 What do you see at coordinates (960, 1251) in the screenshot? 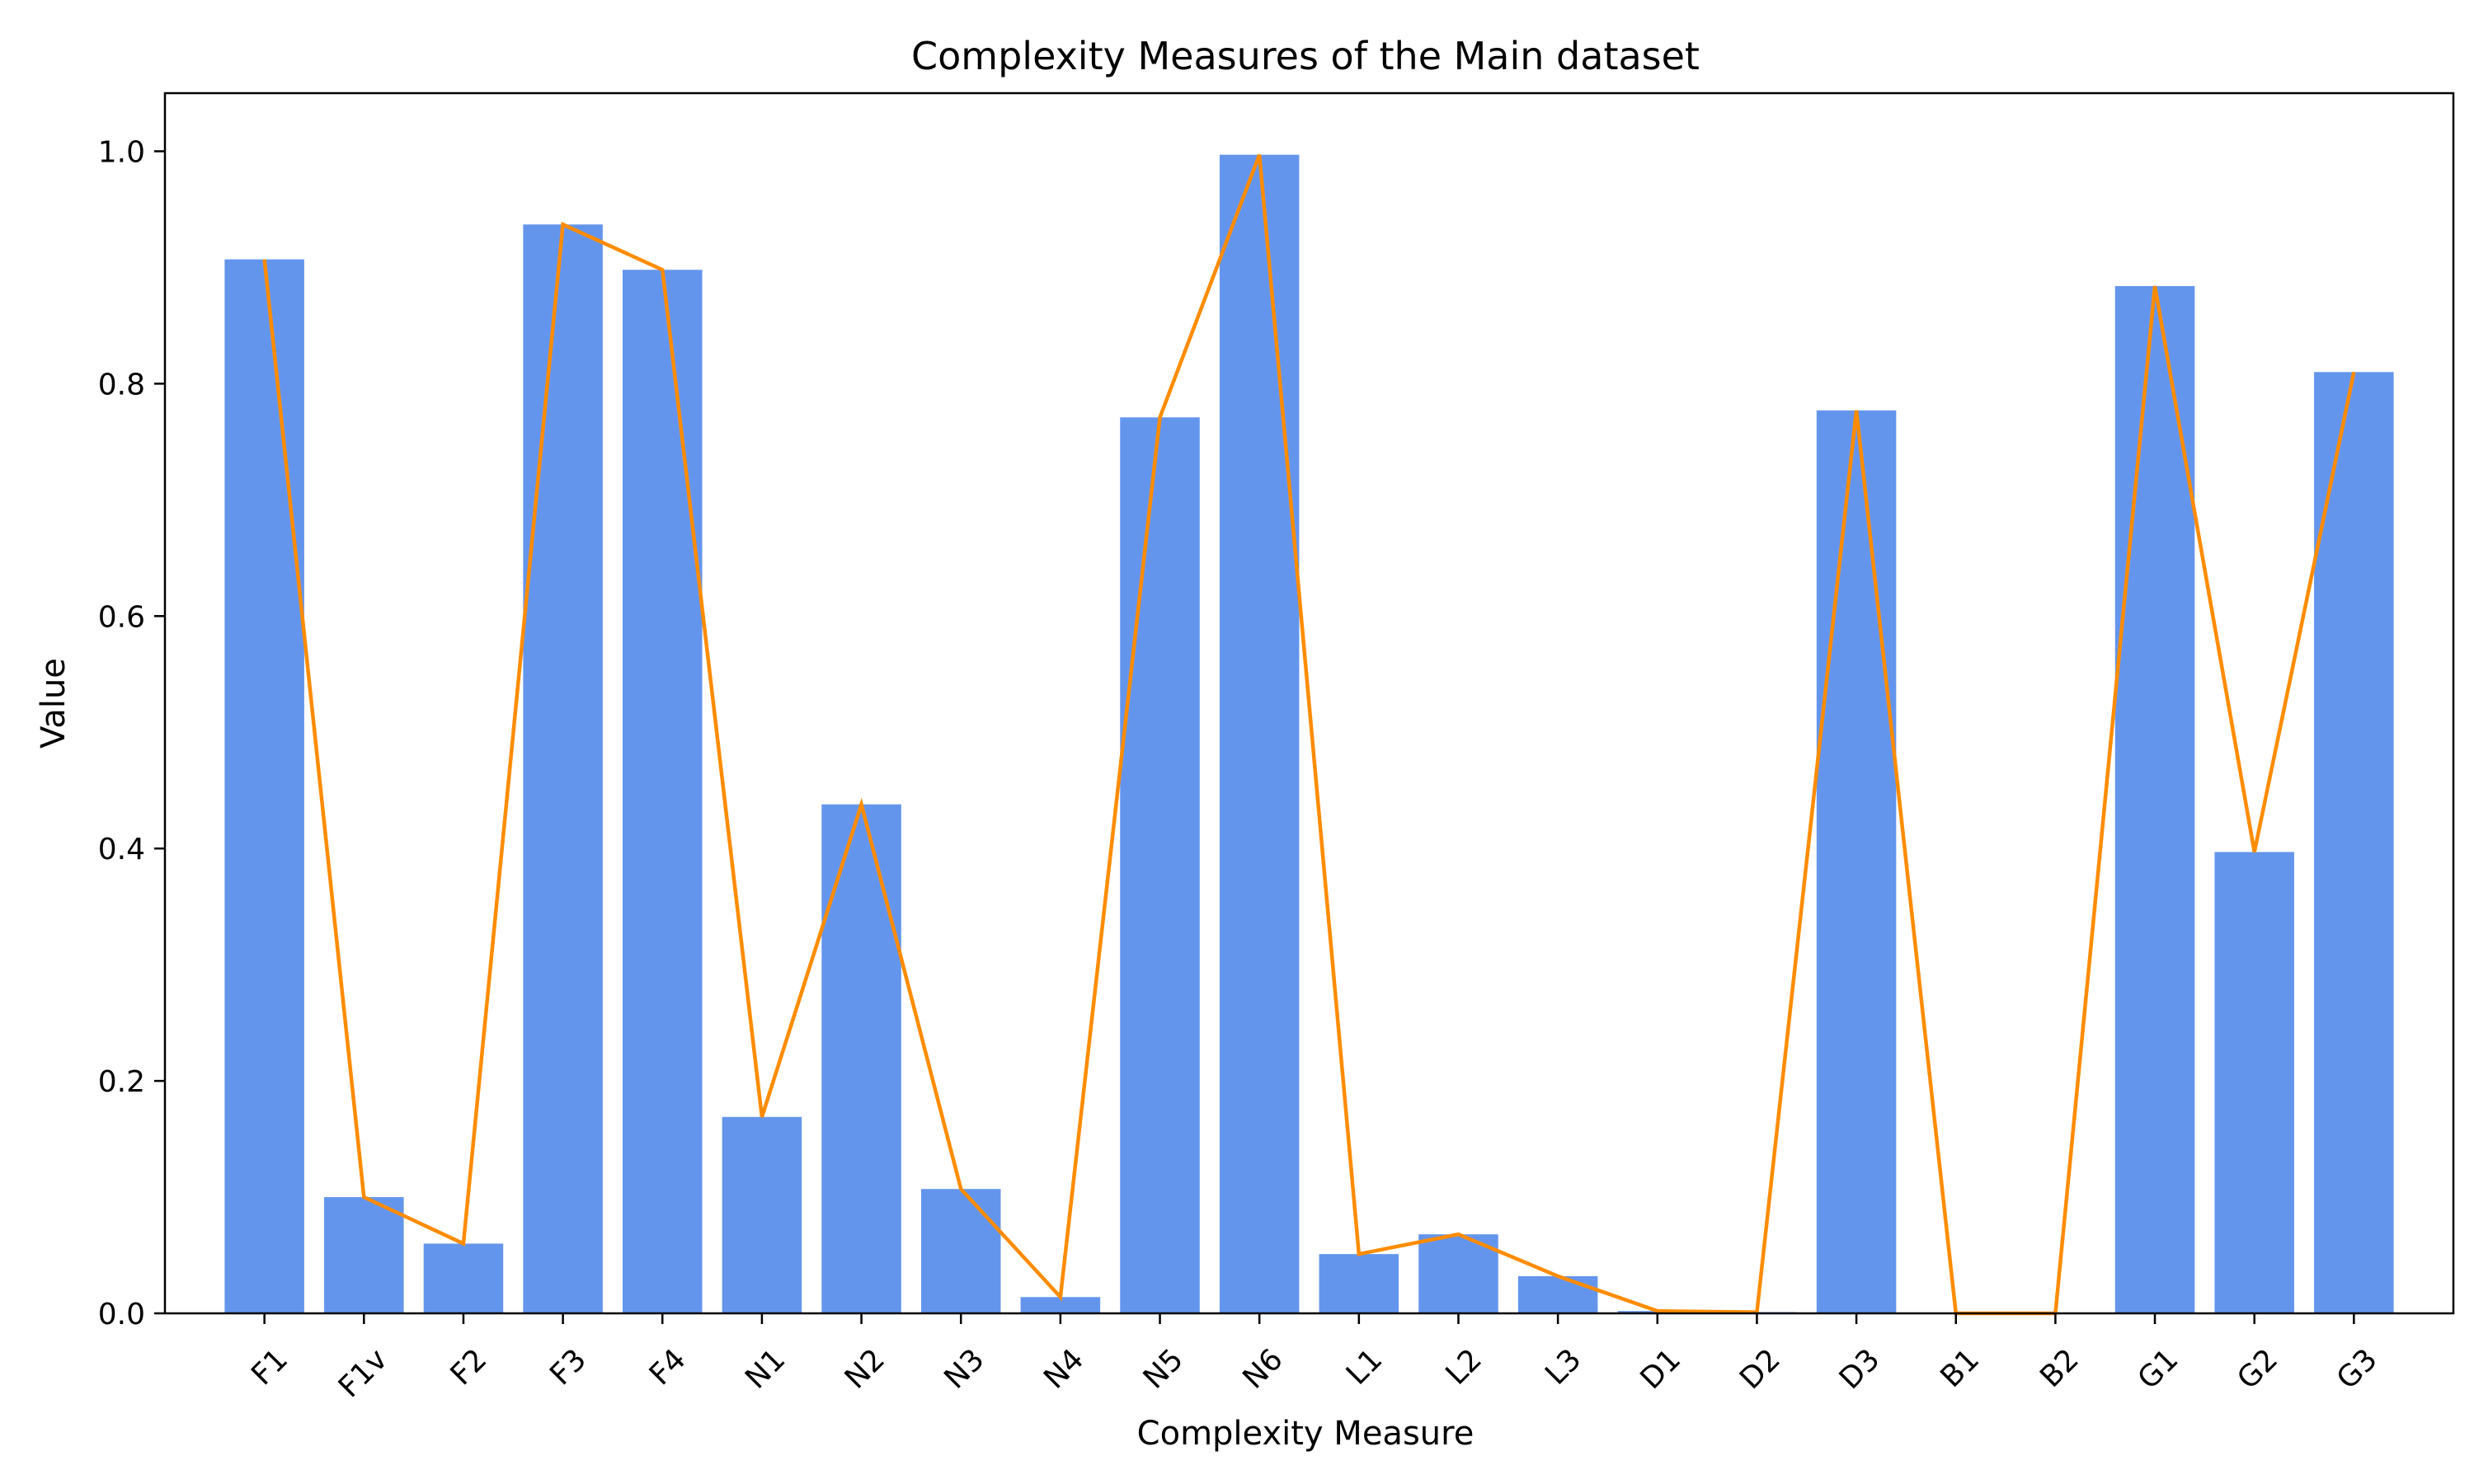
I see `bar-n3` at bounding box center [960, 1251].